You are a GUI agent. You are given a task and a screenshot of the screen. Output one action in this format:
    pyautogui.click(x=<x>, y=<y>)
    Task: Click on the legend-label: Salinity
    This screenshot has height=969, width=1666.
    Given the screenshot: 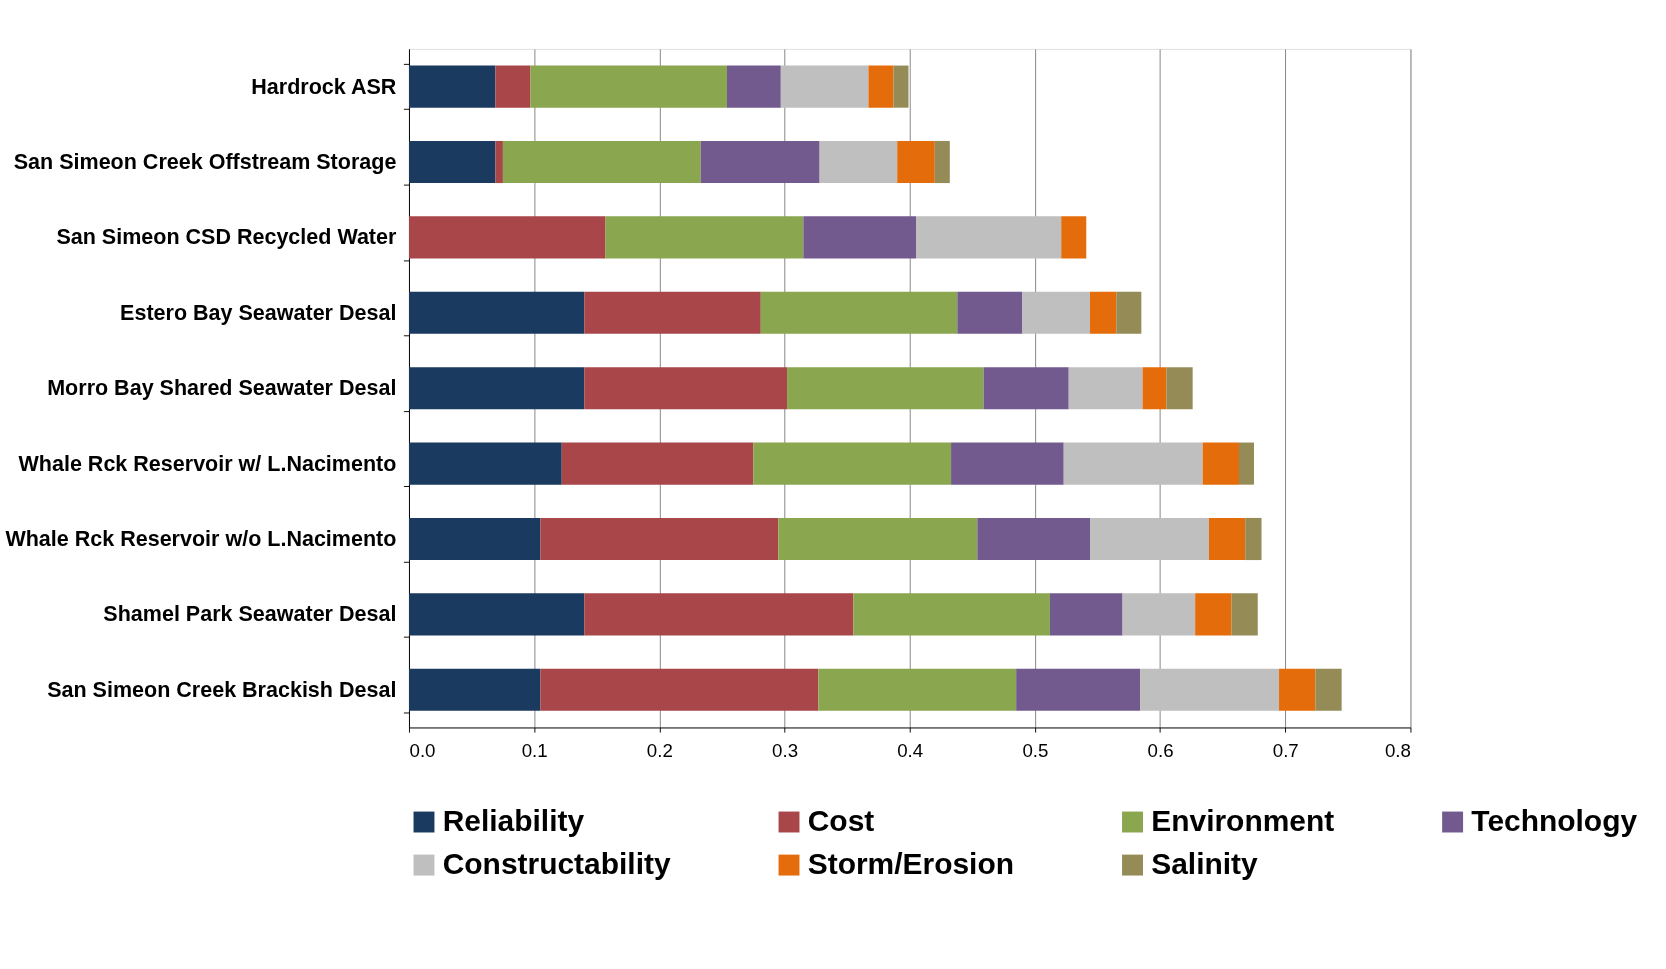 What is the action you would take?
    pyautogui.click(x=1205, y=864)
    